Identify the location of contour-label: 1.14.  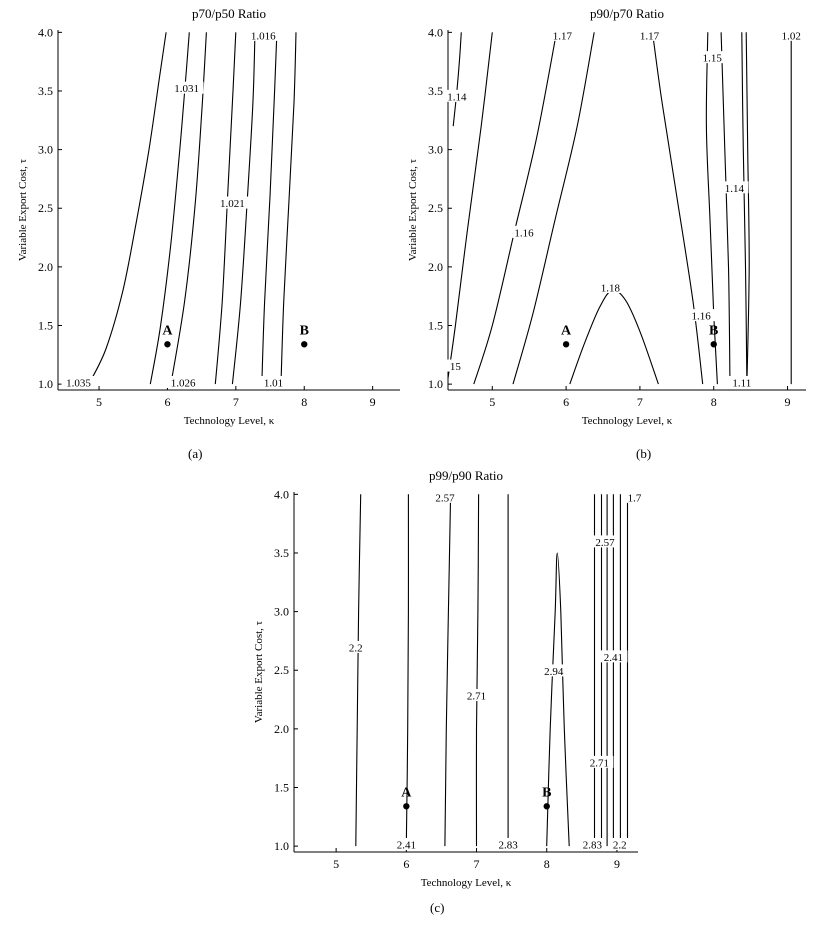
(457, 97).